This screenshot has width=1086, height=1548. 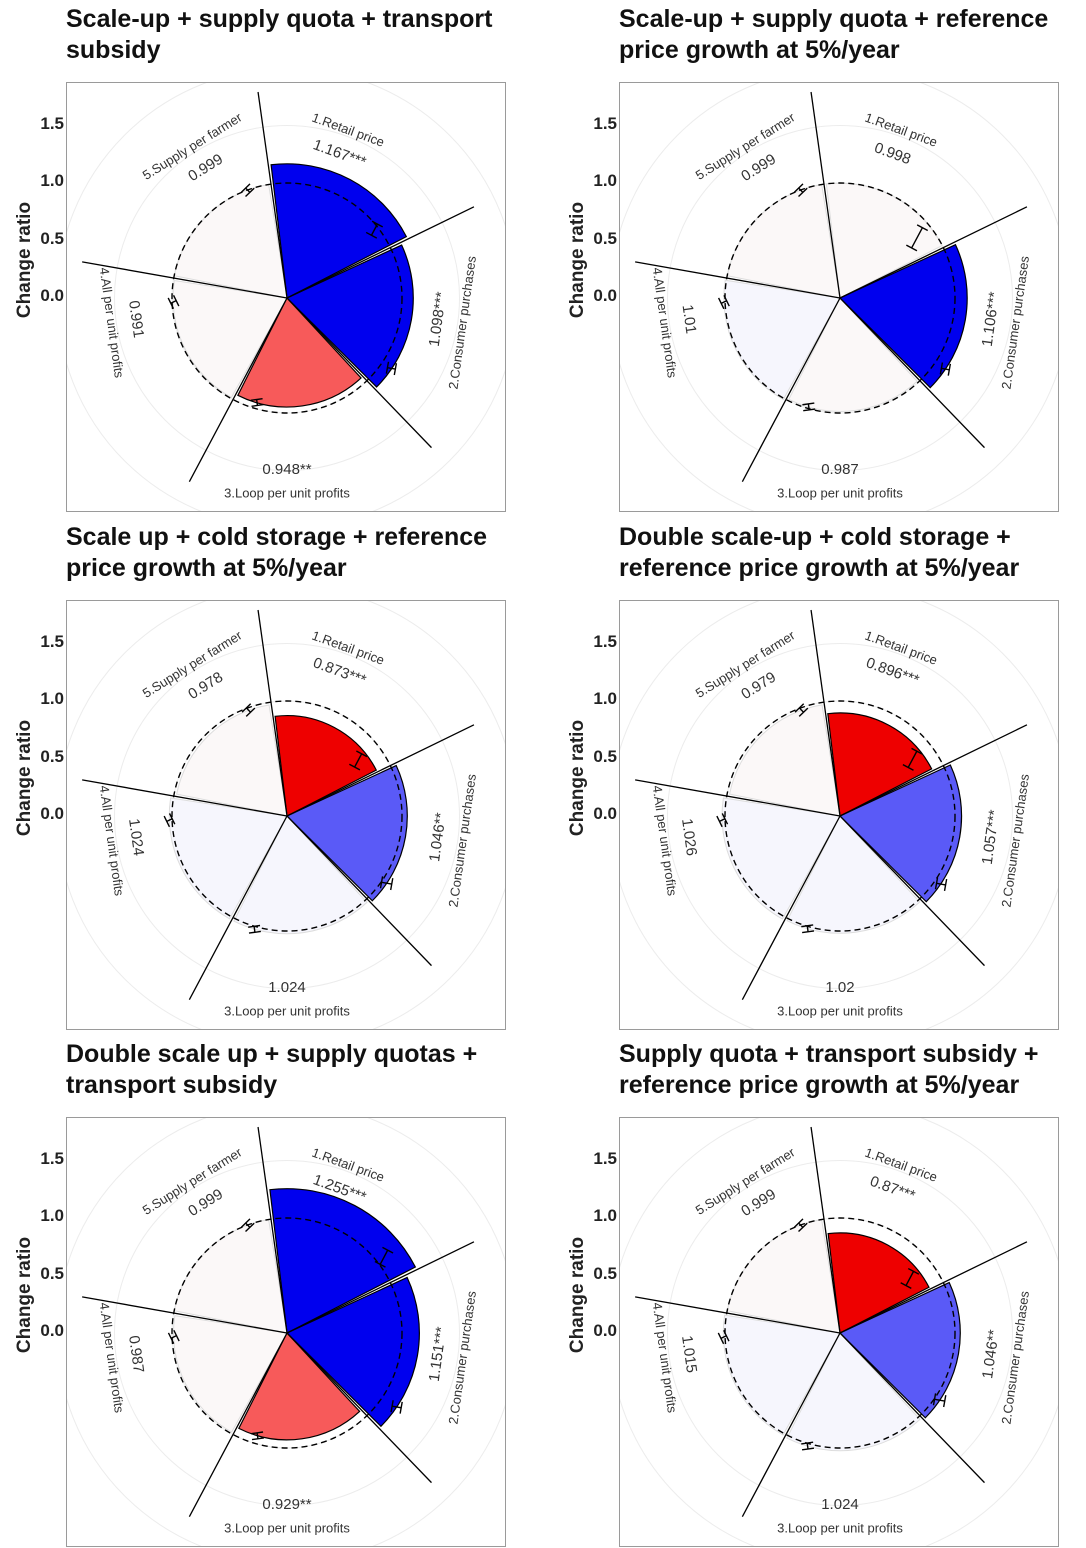 What do you see at coordinates (689, 1354) in the screenshot?
I see `value-label: 1.015` at bounding box center [689, 1354].